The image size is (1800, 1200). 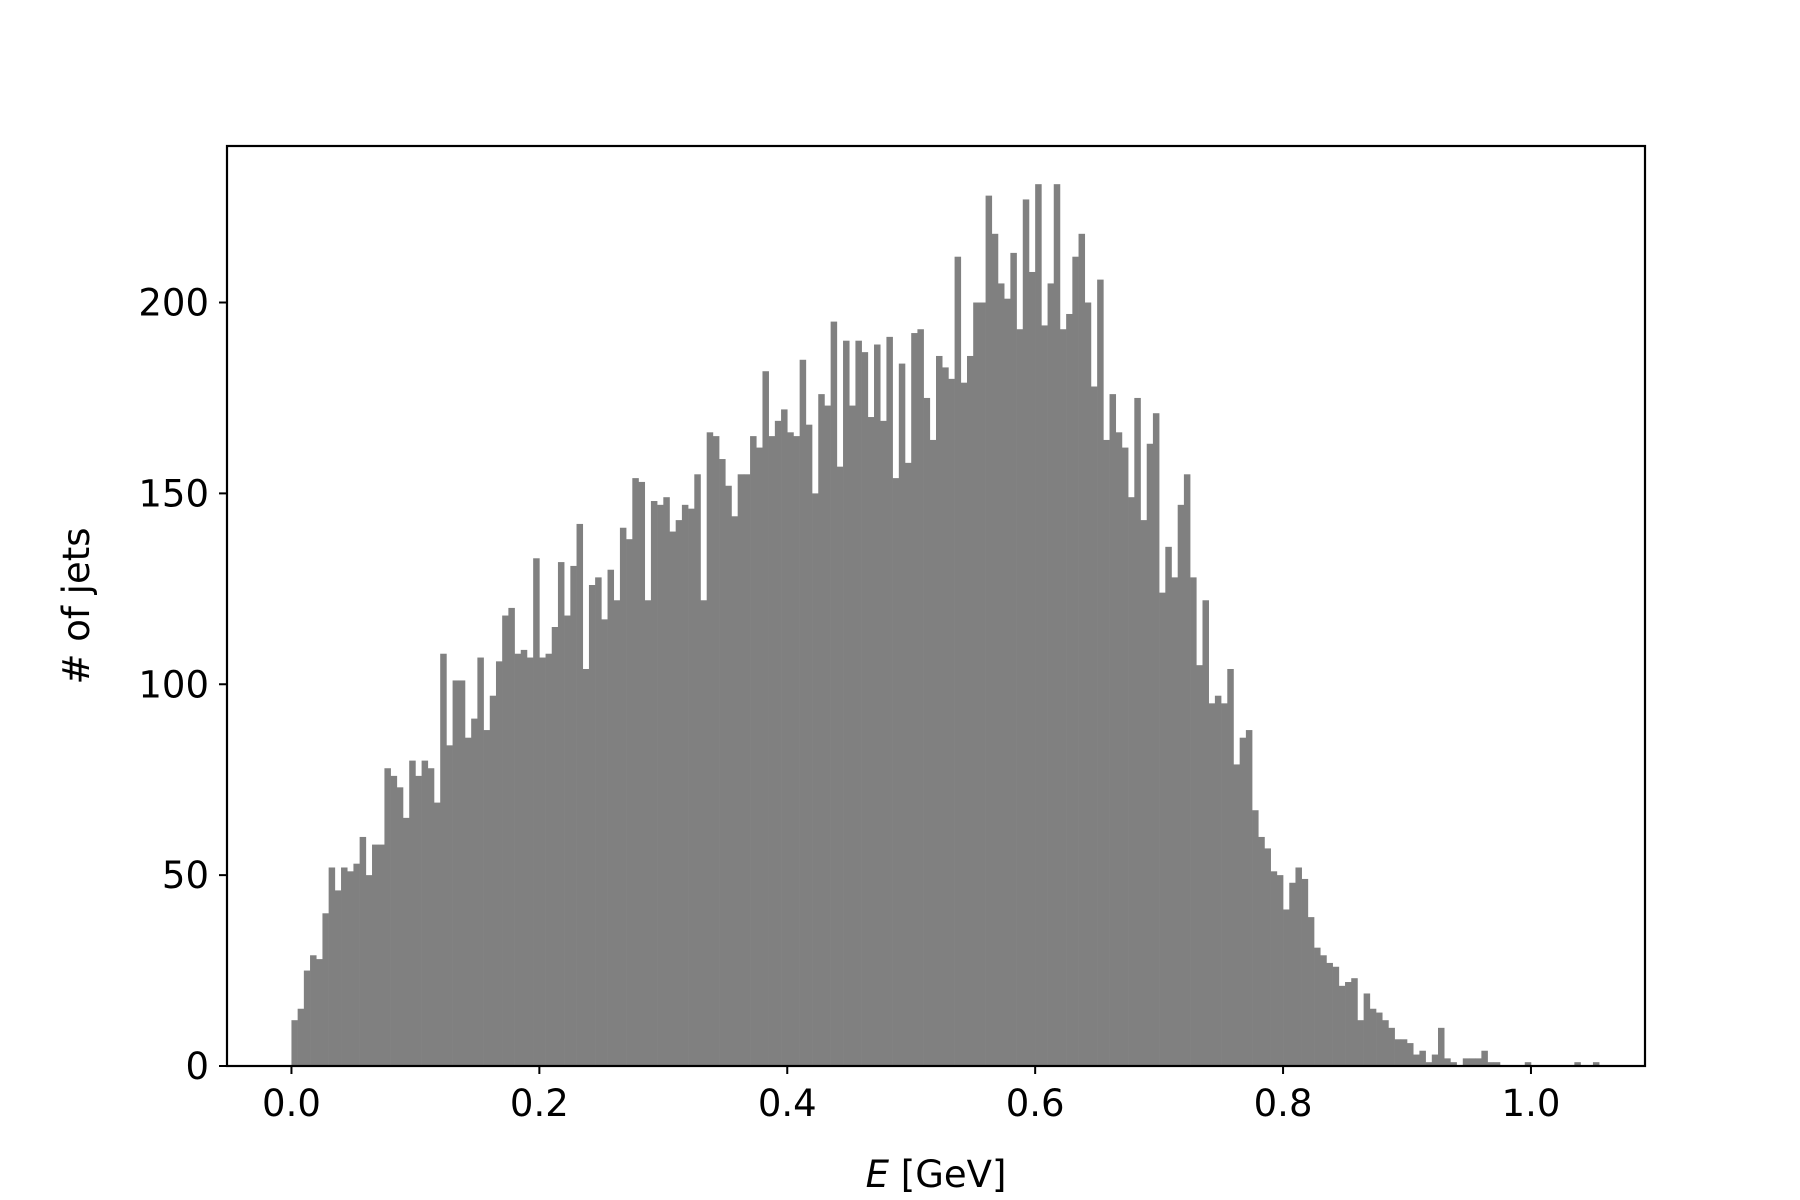 What do you see at coordinates (539, 1103) in the screenshot?
I see `x-tick-label: 0.2` at bounding box center [539, 1103].